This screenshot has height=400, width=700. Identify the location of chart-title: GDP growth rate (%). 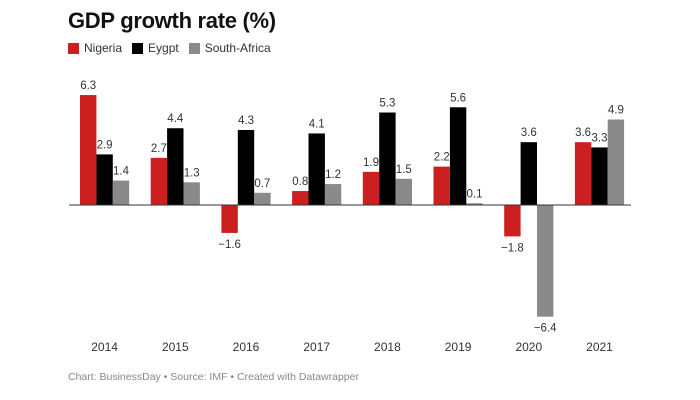
(172, 20).